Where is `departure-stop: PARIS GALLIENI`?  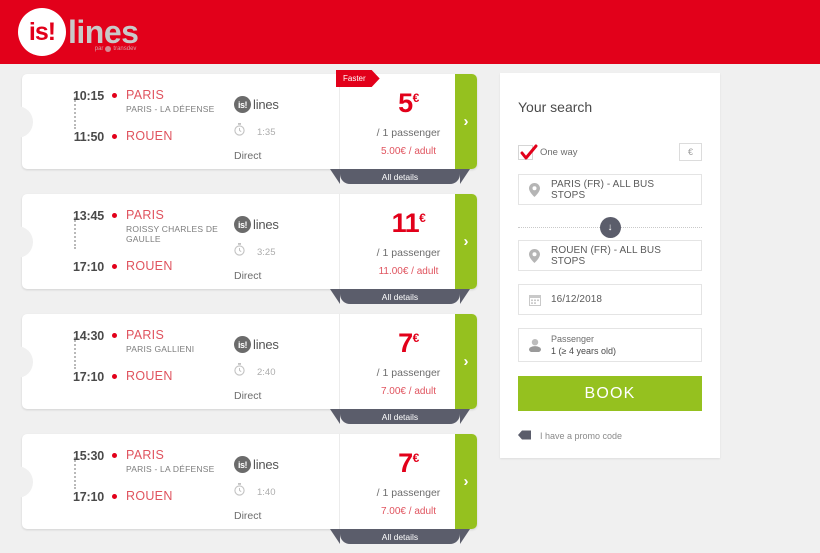 departure-stop: PARIS GALLIENI is located at coordinates (160, 349).